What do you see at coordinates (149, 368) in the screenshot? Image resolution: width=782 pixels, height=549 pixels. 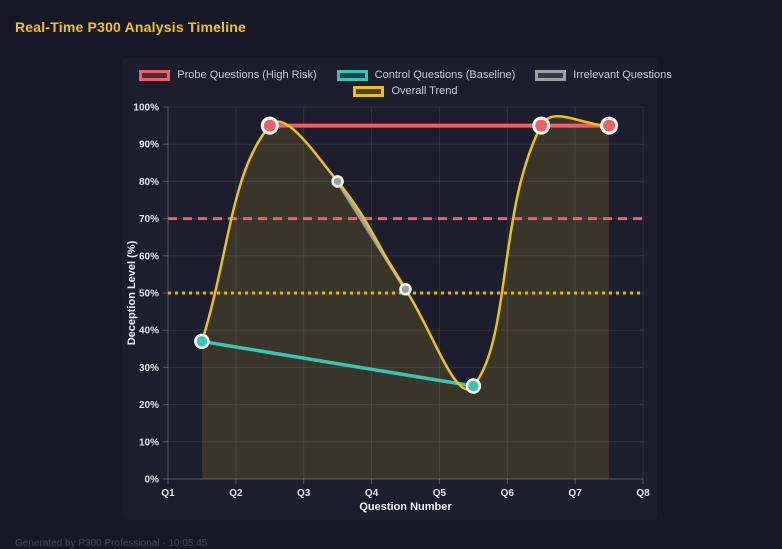 I see `svg-text: 30%` at bounding box center [149, 368].